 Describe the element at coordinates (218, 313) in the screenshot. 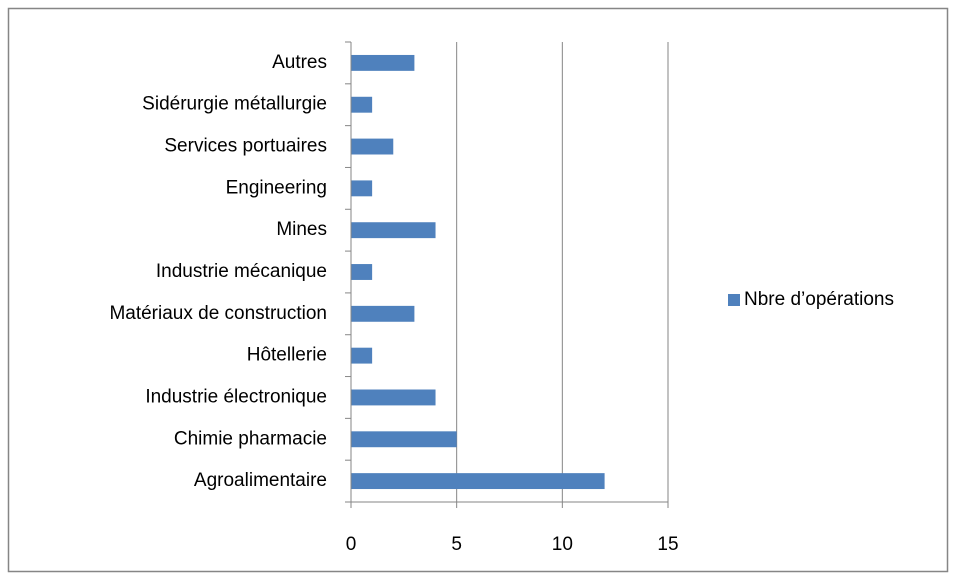

I see `y-tick-label: Matériaux de construction` at that location.